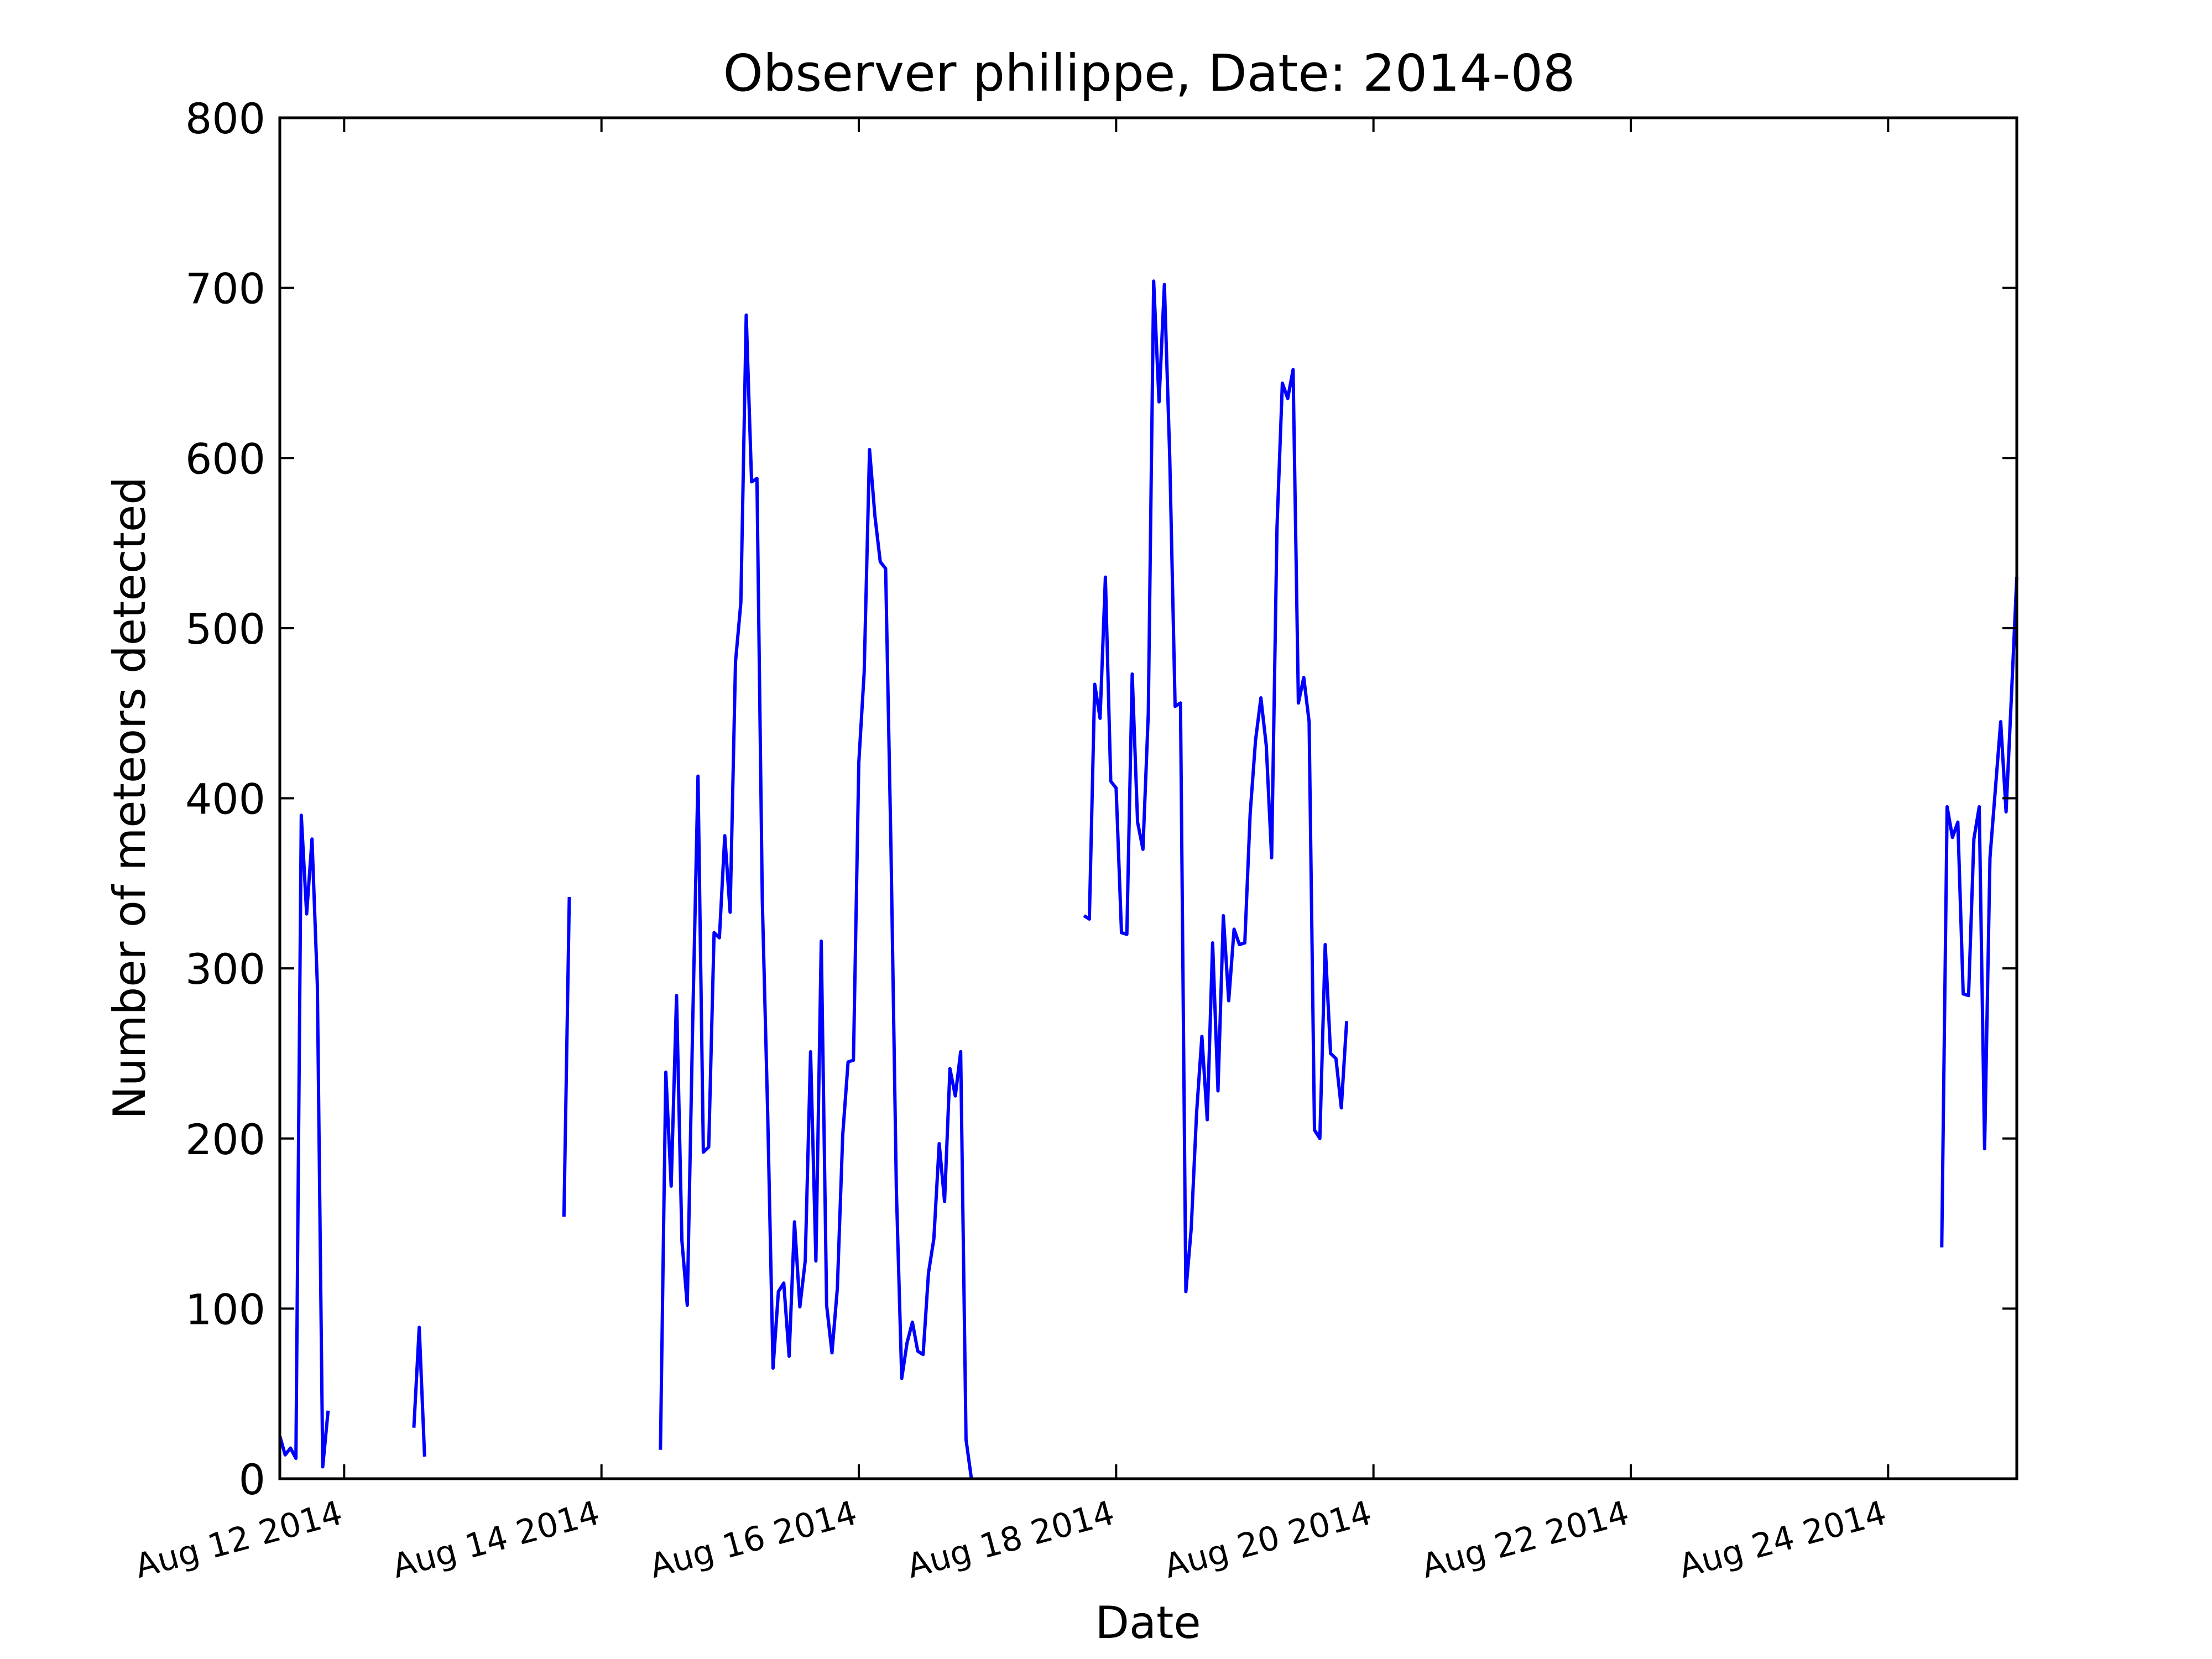  I want to click on y-tick-label: 600, so click(225, 459).